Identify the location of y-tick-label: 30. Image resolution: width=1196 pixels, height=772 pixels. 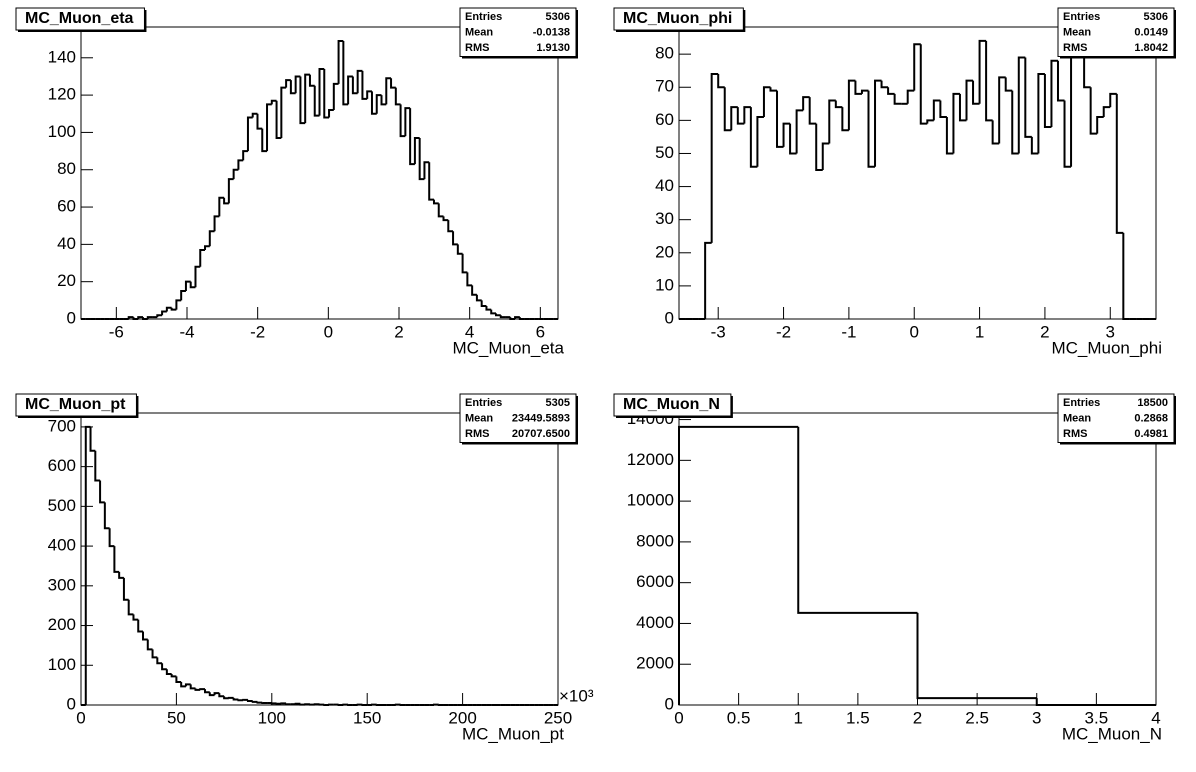
(664, 218).